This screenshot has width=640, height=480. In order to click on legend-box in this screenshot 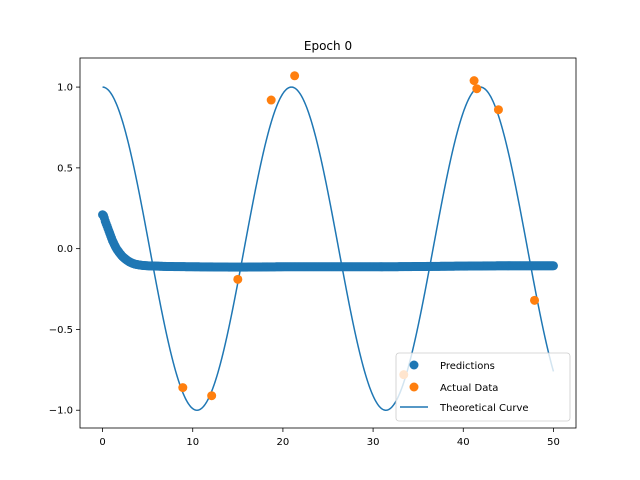, I will do `click(483, 387)`.